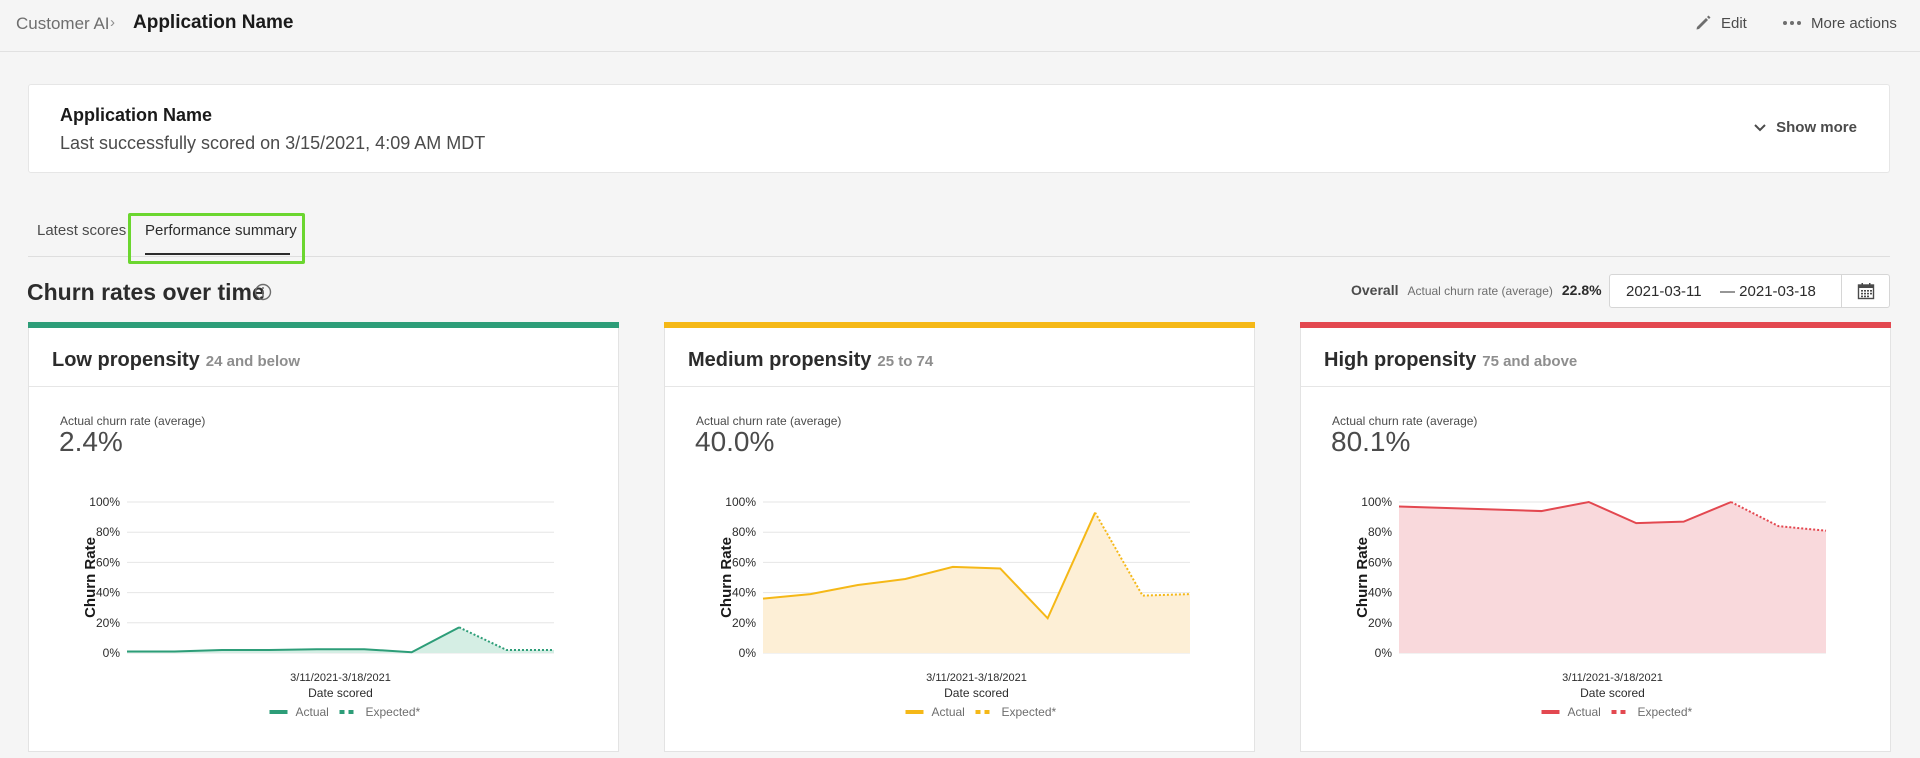 This screenshot has width=1920, height=758. What do you see at coordinates (905, 361) in the screenshot?
I see `card-range: 25 to 74` at bounding box center [905, 361].